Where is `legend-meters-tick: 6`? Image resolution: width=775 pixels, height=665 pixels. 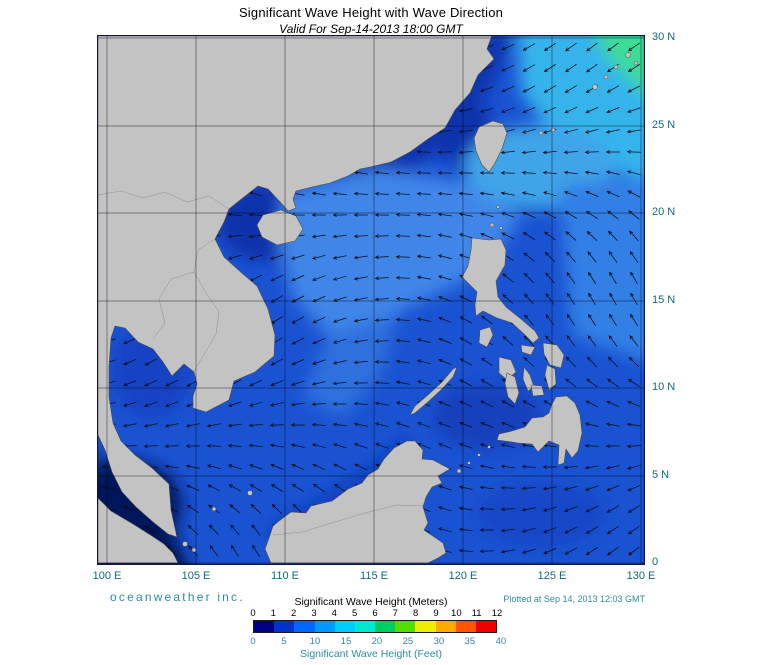
legend-meters-tick: 6 is located at coordinates (375, 613).